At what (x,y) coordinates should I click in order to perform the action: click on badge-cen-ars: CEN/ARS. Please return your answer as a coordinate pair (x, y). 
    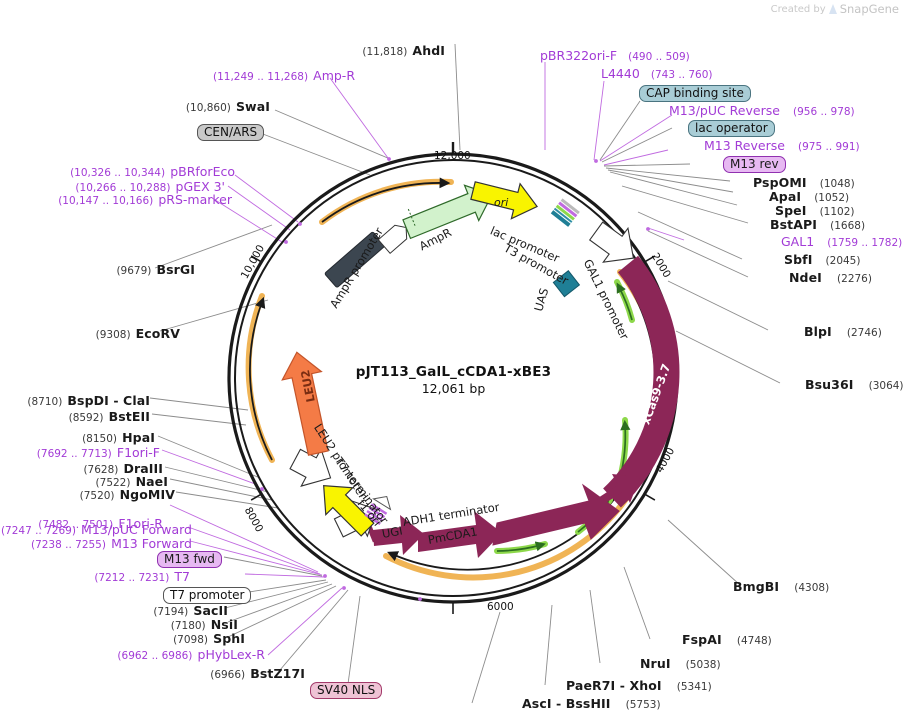
    Looking at the image, I should click on (231, 132).